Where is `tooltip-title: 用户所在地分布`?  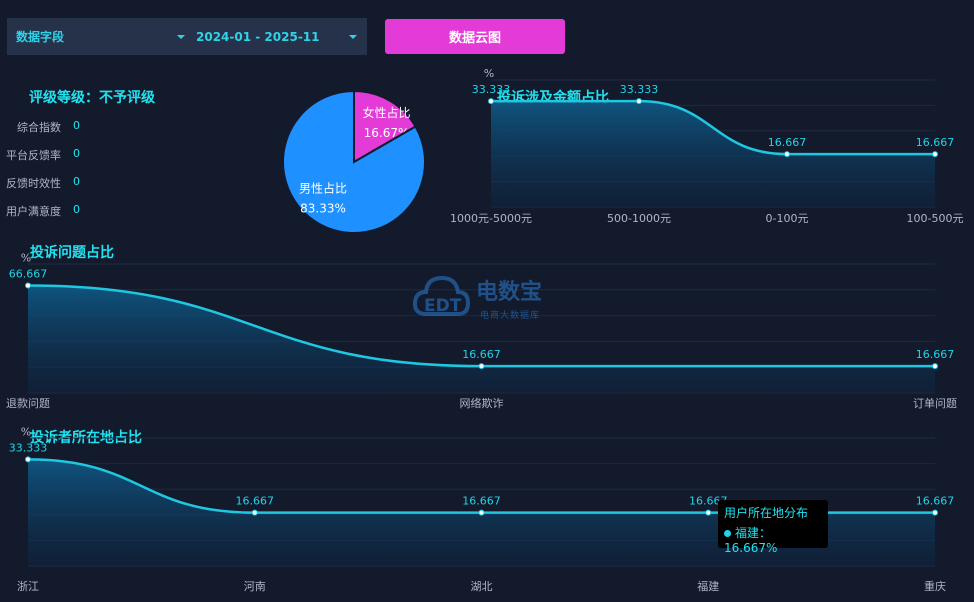 tooltip-title: 用户所在地分布 is located at coordinates (766, 513).